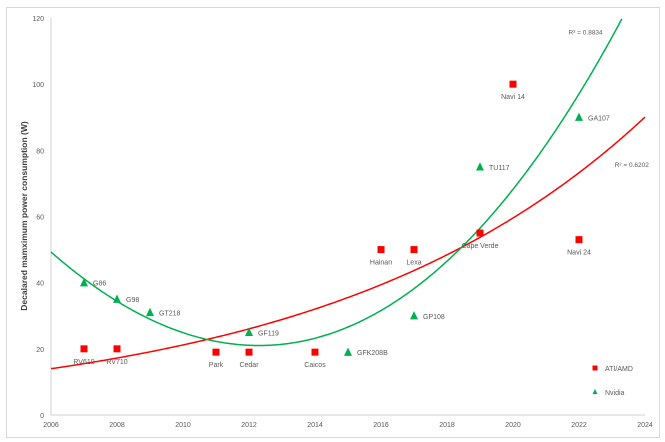 The height and width of the screenshot is (442, 665). What do you see at coordinates (619, 369) in the screenshot?
I see `legend-label: ATI/AMD` at bounding box center [619, 369].